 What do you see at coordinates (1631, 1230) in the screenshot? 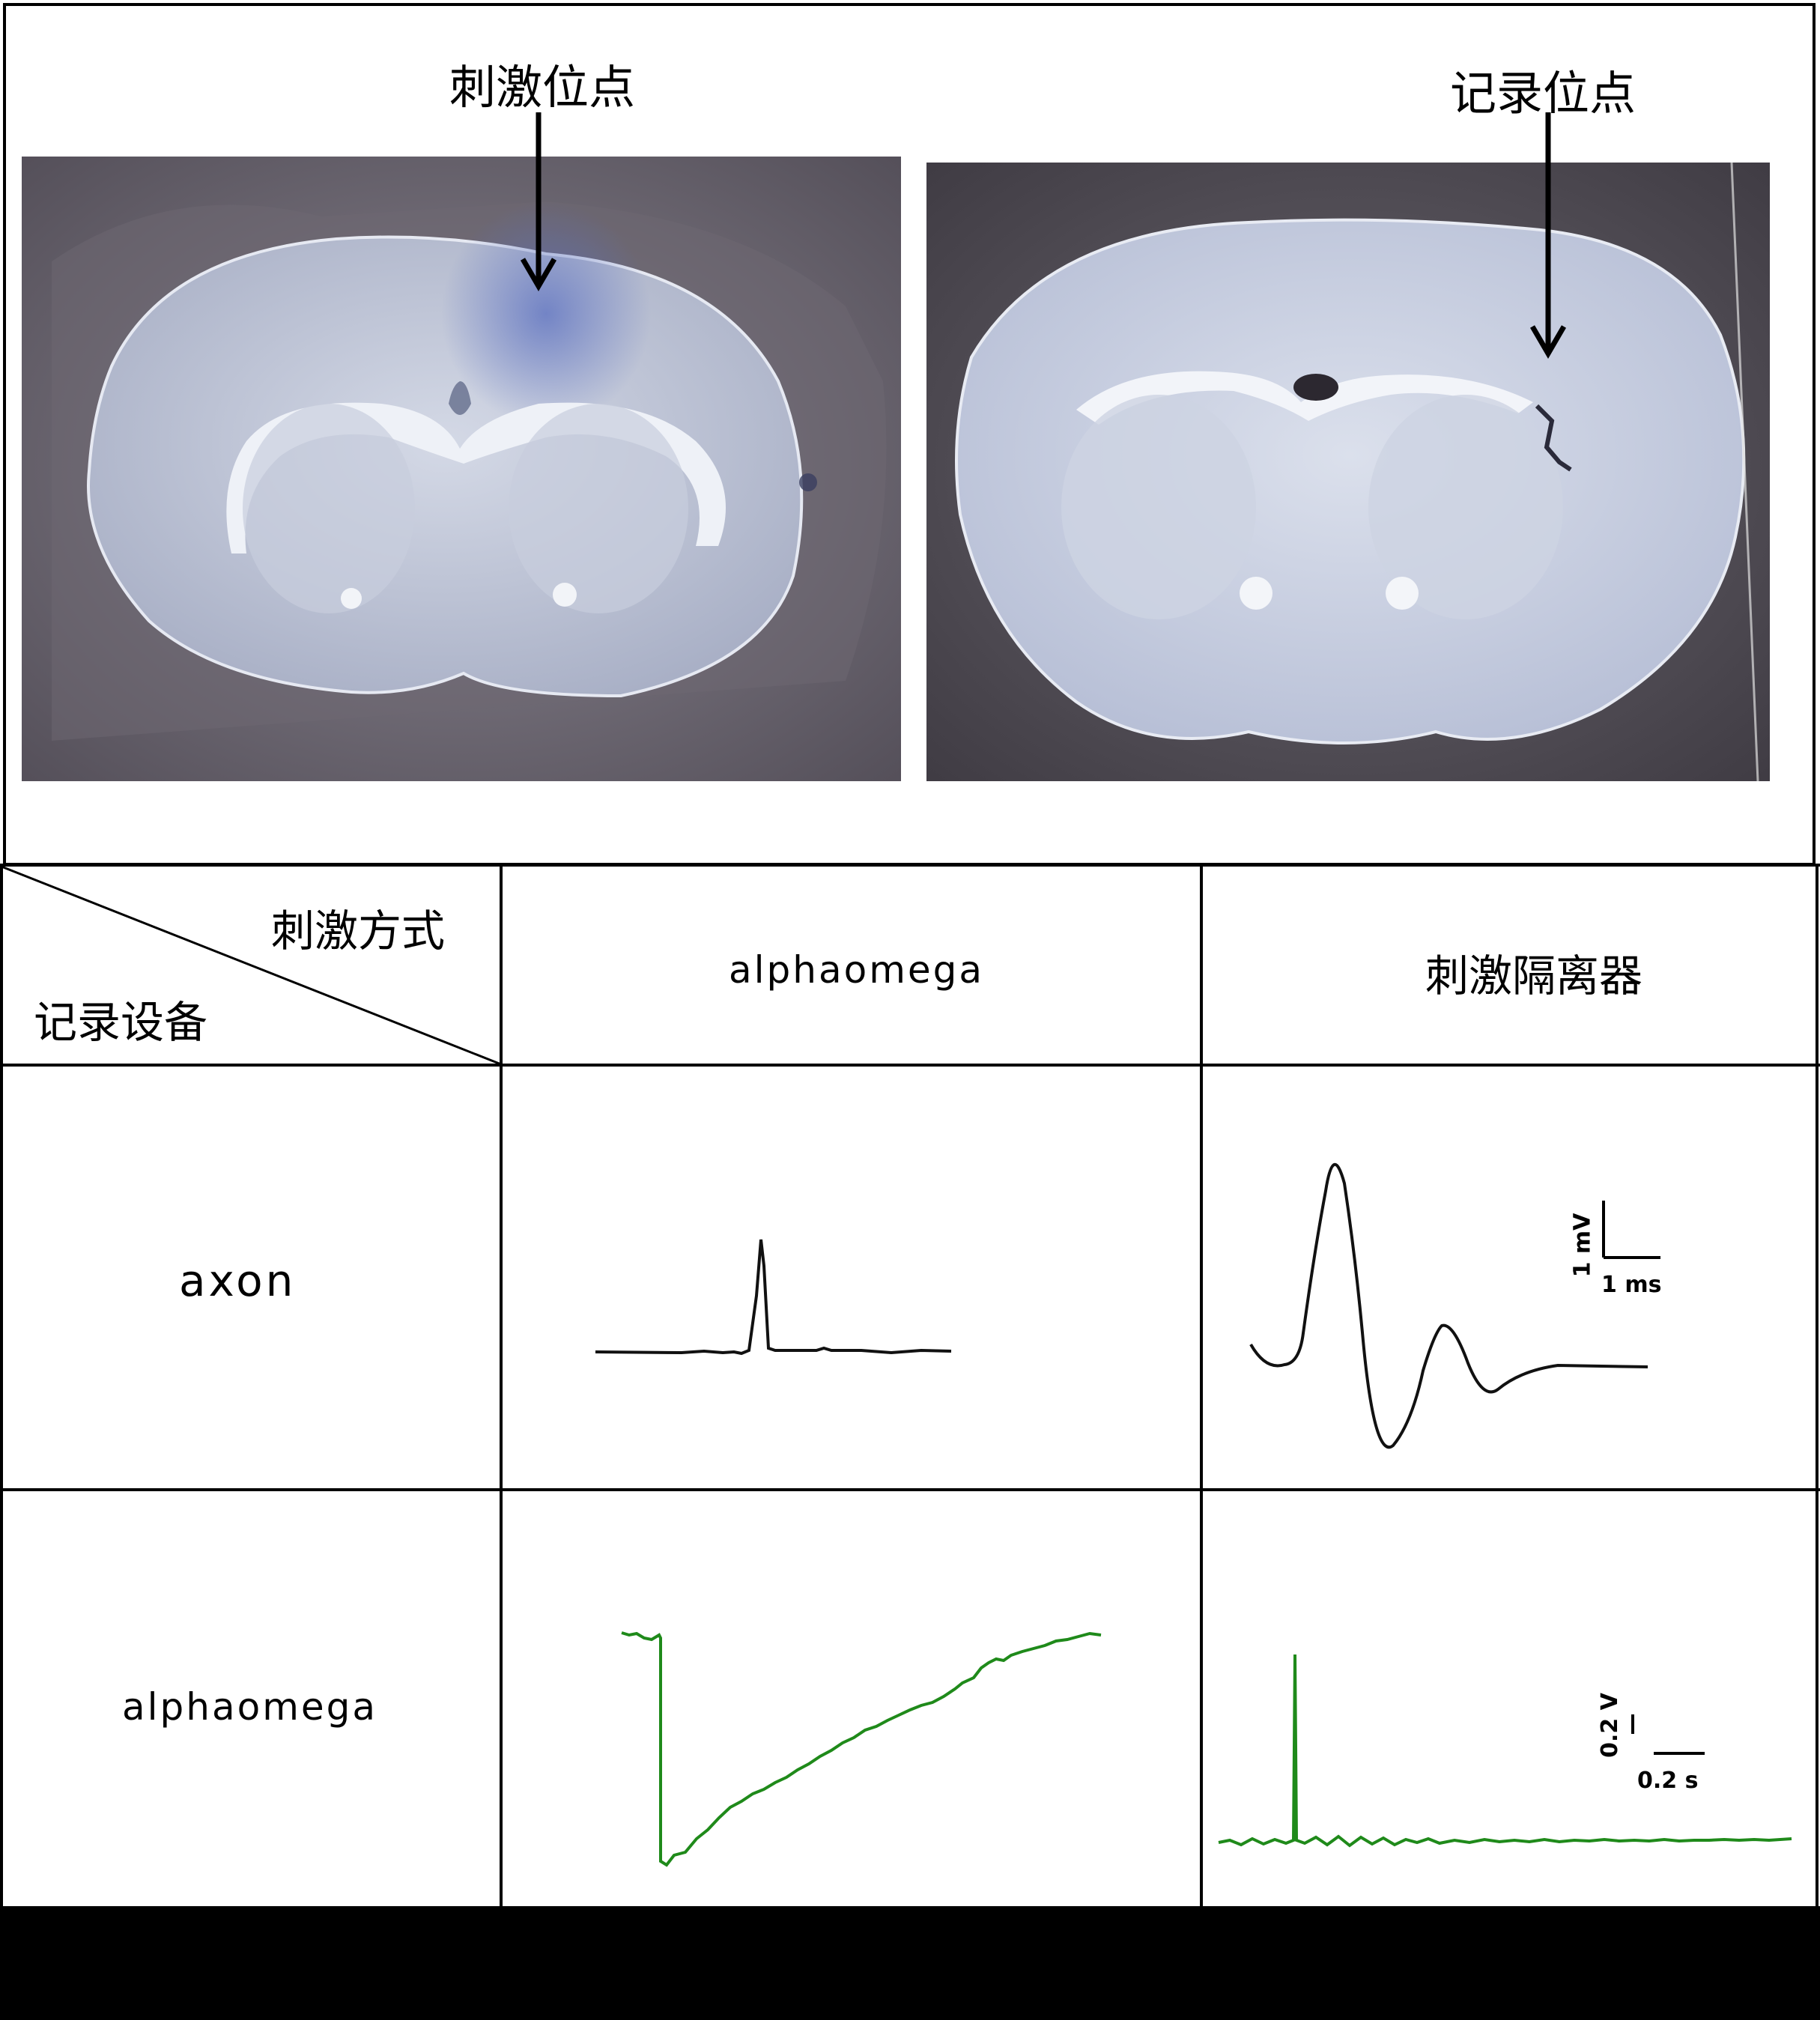
I see `scale-bar-axon-isolator` at bounding box center [1631, 1230].